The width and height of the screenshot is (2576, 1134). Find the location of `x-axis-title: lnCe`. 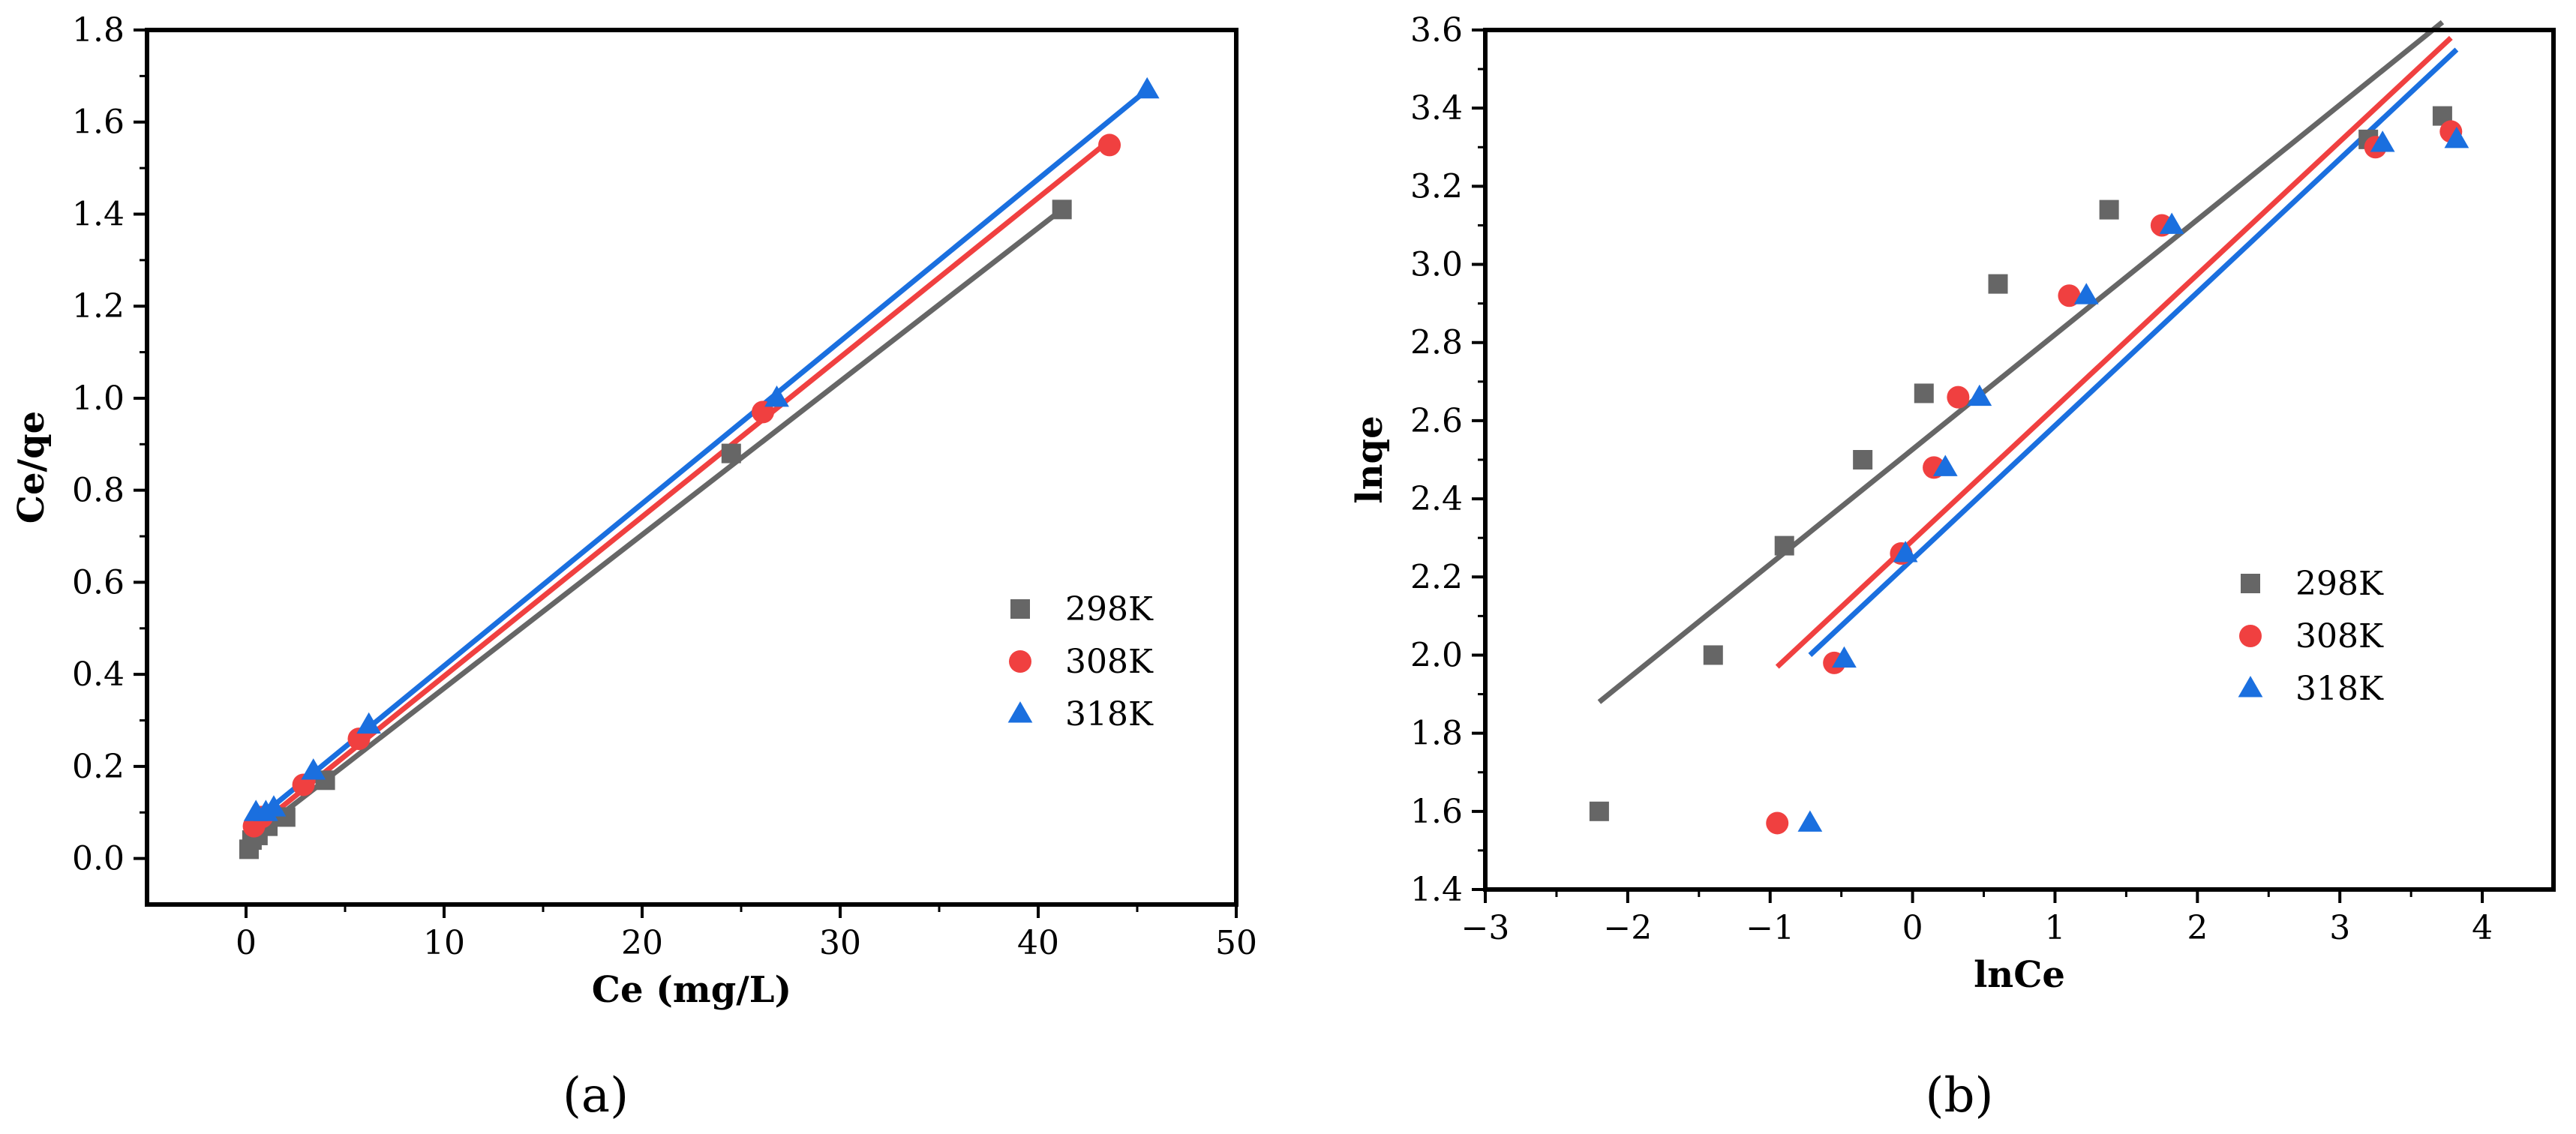

x-axis-title: lnCe is located at coordinates (2019, 975).